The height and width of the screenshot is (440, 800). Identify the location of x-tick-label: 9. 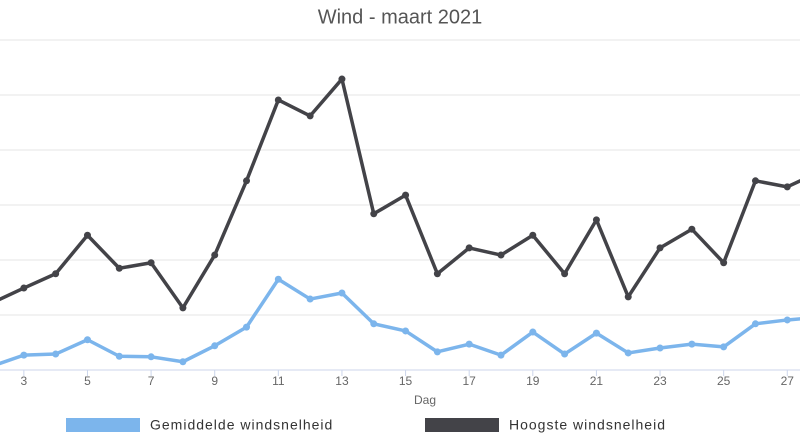
(214, 381).